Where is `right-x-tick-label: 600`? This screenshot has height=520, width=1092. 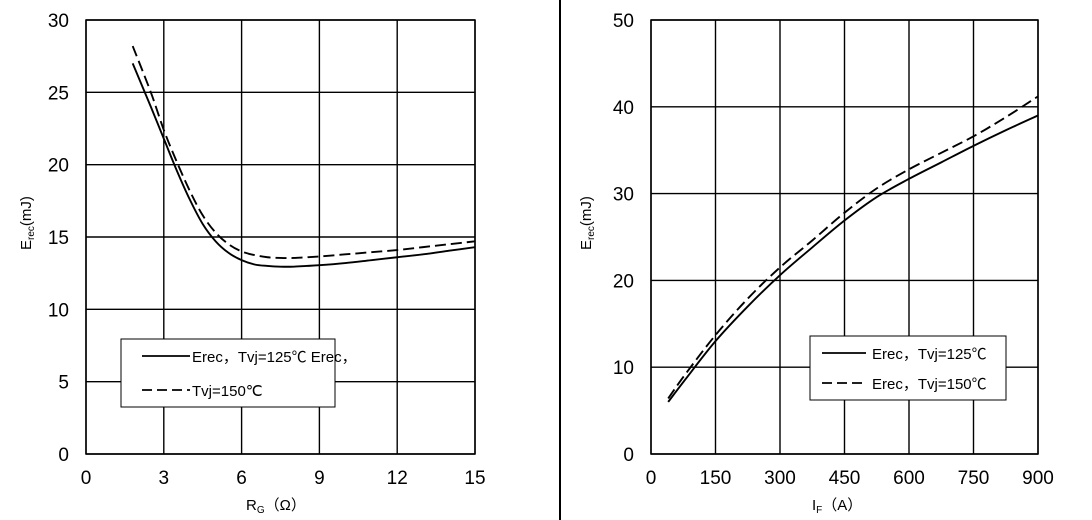
right-x-tick-label: 600 is located at coordinates (909, 478).